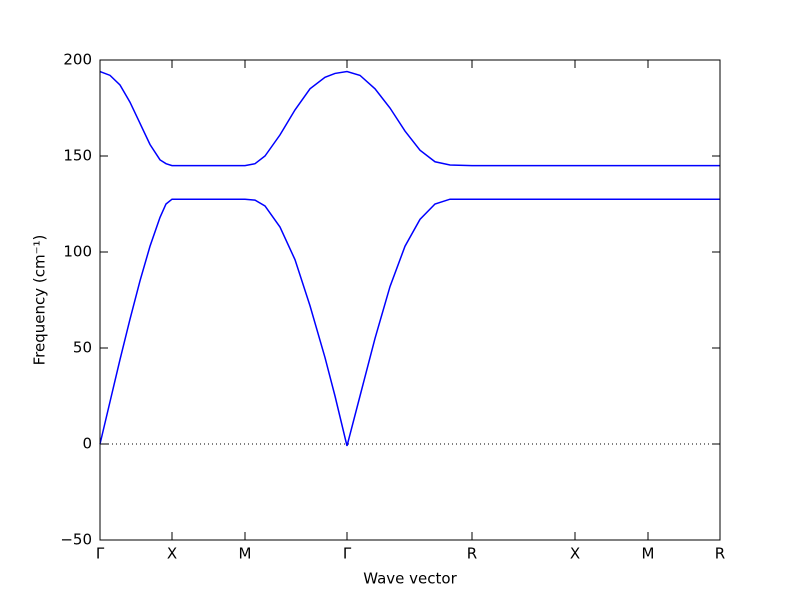 The image size is (800, 604). I want to click on y-tick-label: −50, so click(76, 540).